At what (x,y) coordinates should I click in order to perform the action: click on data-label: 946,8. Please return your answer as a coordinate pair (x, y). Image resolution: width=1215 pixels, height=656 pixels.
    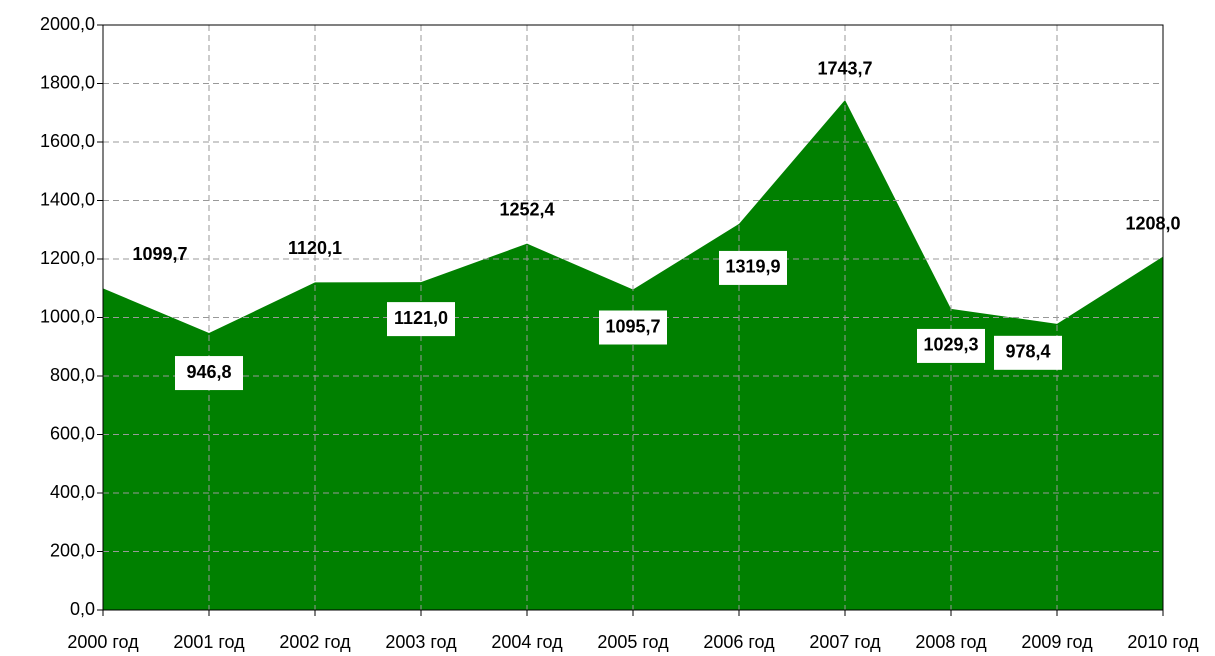
    Looking at the image, I should click on (208, 372).